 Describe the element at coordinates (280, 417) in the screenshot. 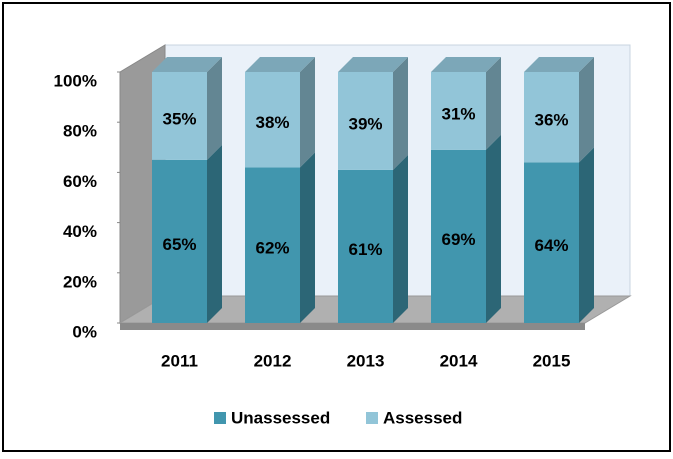

I see `legend-label: Unassessed` at that location.